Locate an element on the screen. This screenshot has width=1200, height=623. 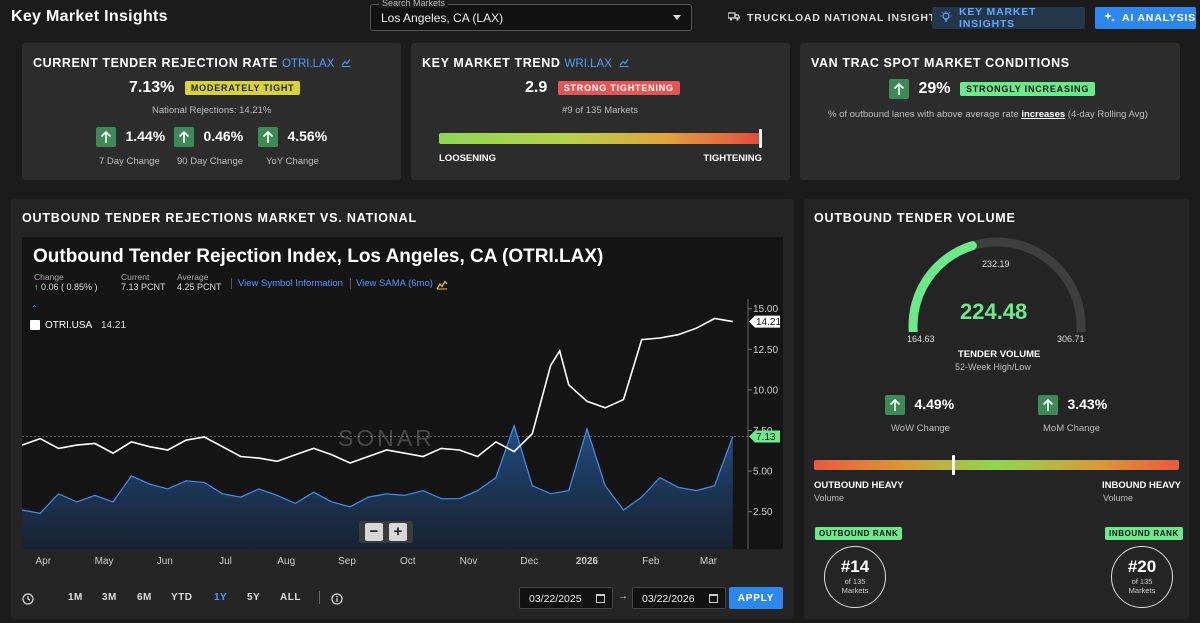
nav-key-market-insights: KEY MARKET INSIGHTS is located at coordinates (1008, 18).